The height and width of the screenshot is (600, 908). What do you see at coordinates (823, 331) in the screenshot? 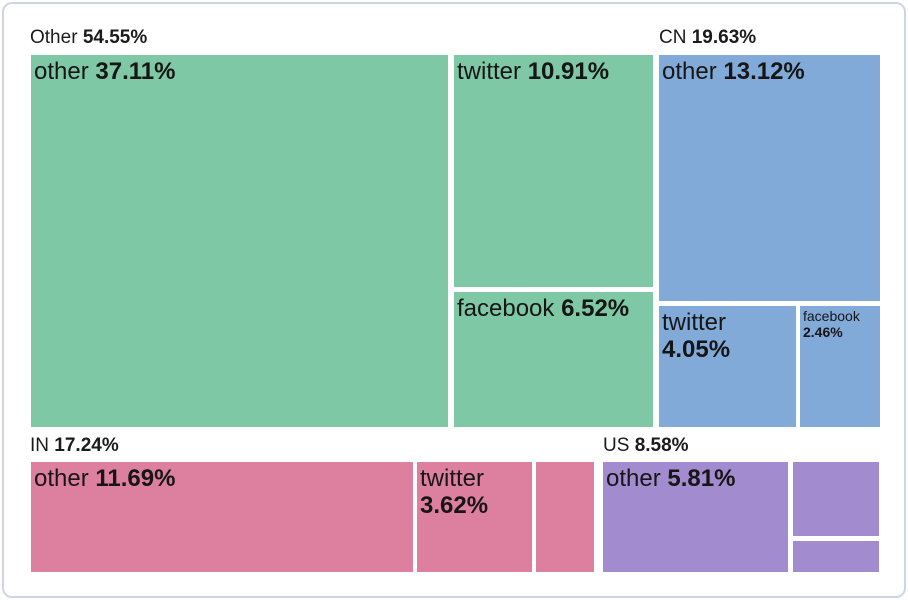
I see `cell-value: 2.46%` at bounding box center [823, 331].